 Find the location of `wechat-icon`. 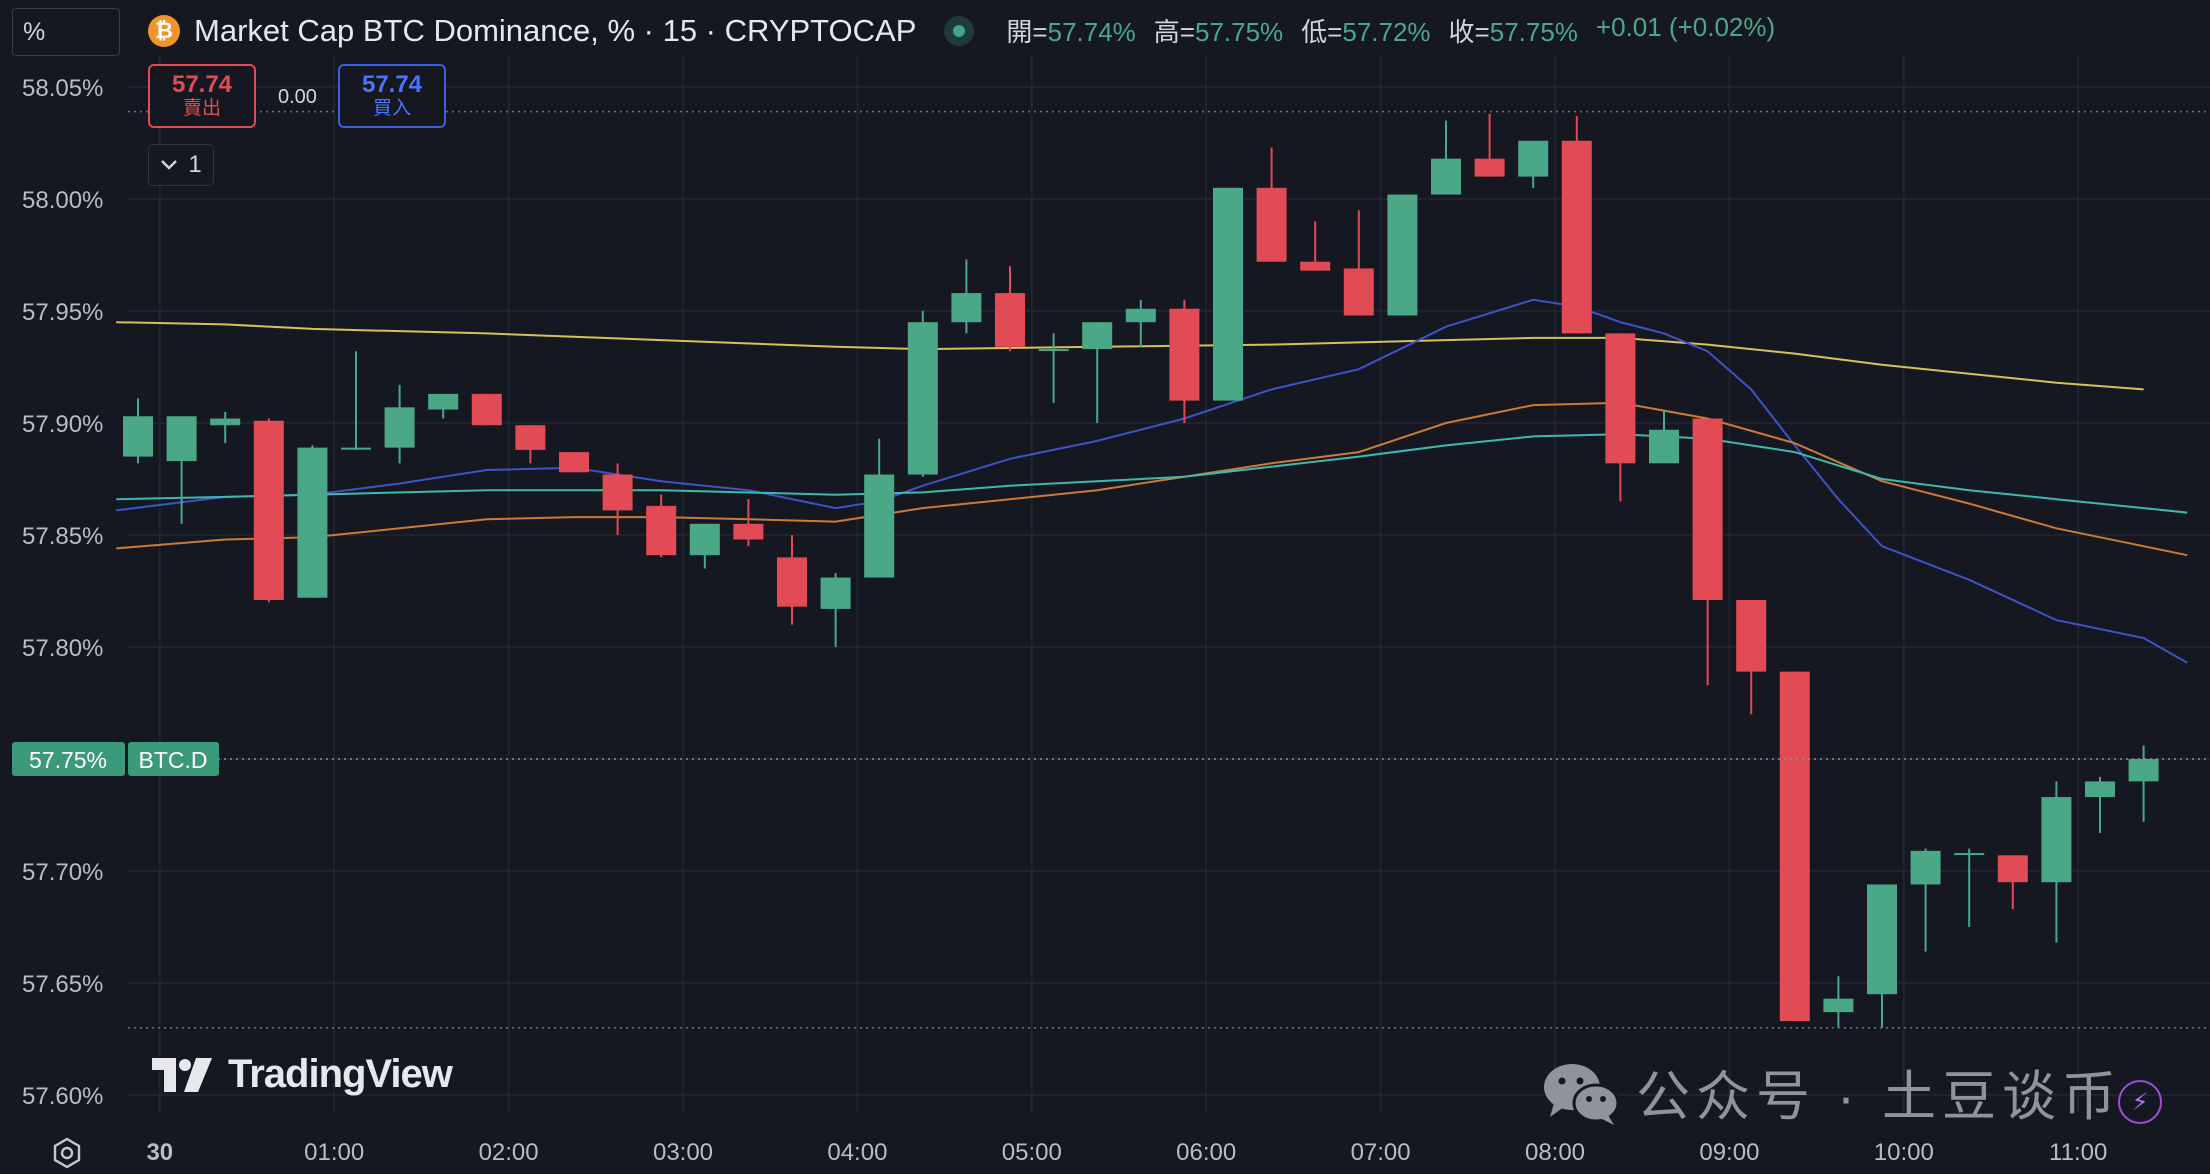

wechat-icon is located at coordinates (1582, 1094).